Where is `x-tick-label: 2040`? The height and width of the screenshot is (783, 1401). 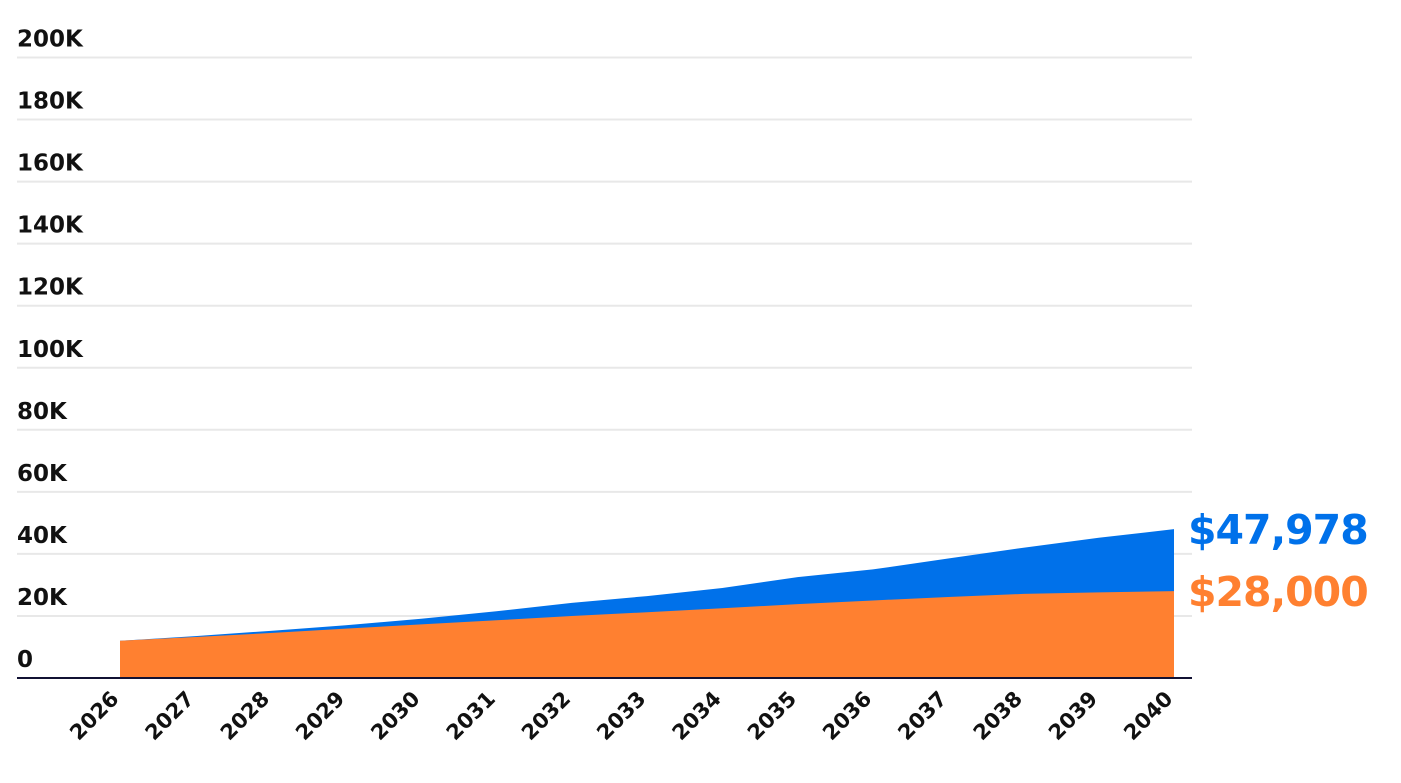 x-tick-label: 2040 is located at coordinates (1148, 716).